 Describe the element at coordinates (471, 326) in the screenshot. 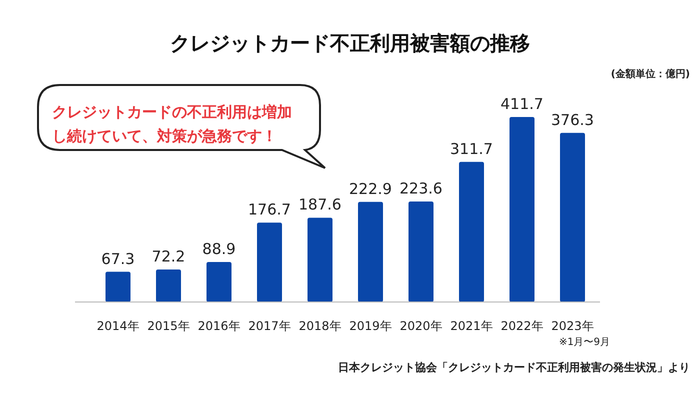

I see `x-tick-label: 2021年` at that location.